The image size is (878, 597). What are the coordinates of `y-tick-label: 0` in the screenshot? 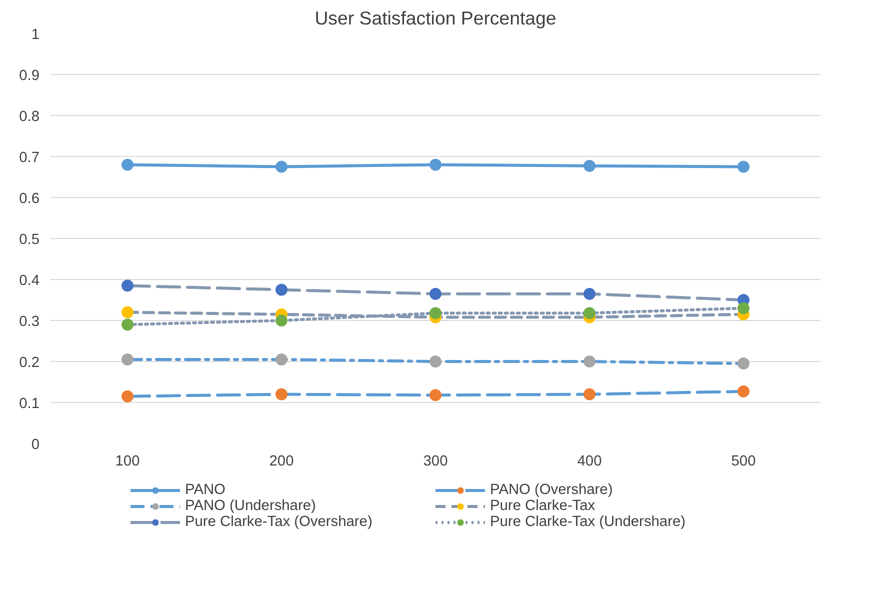 It's located at (35, 445).